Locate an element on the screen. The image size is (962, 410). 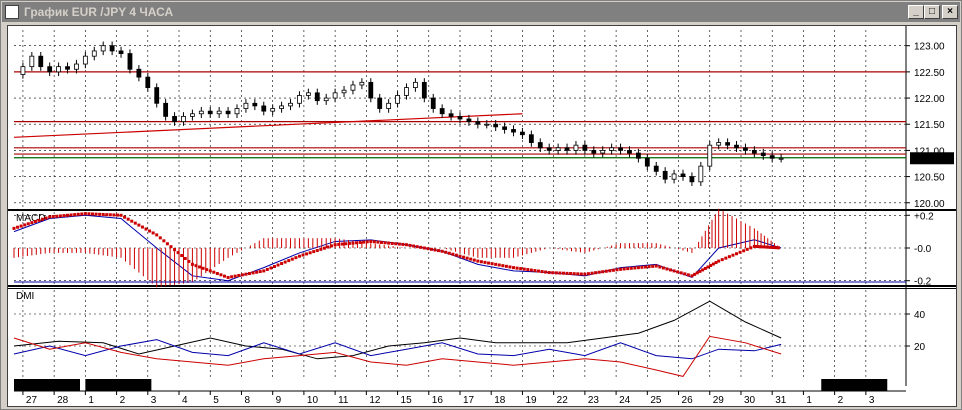
x-tick-label: 22 is located at coordinates (563, 400).